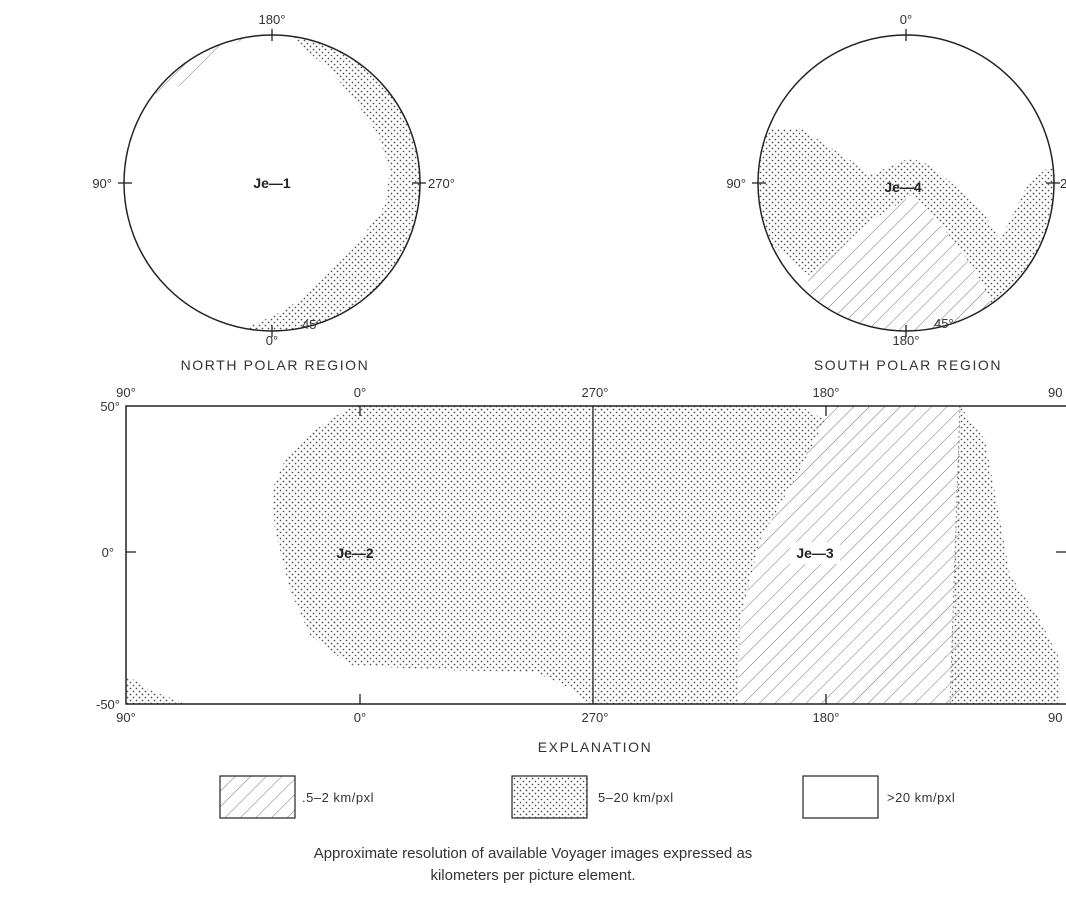  What do you see at coordinates (1055, 392) in the screenshot?
I see `eq-top-lon-5: 90` at bounding box center [1055, 392].